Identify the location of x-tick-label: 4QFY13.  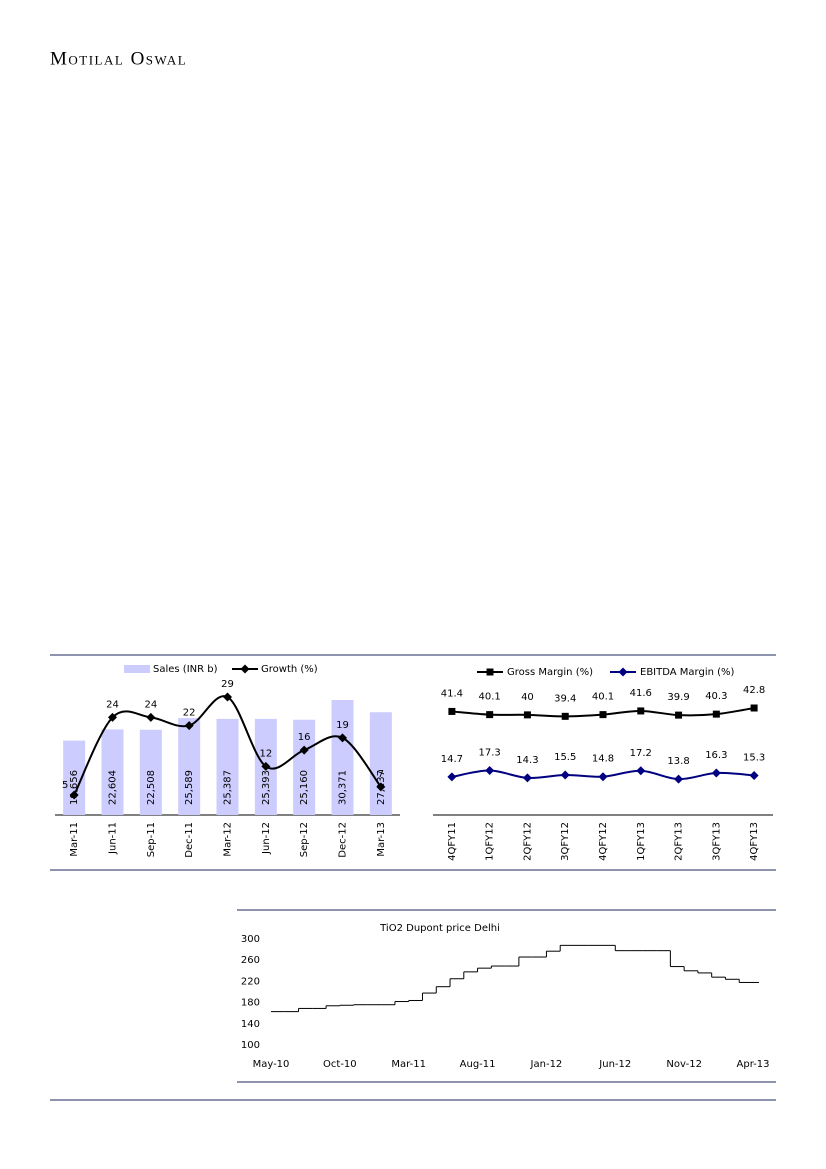
(754, 841).